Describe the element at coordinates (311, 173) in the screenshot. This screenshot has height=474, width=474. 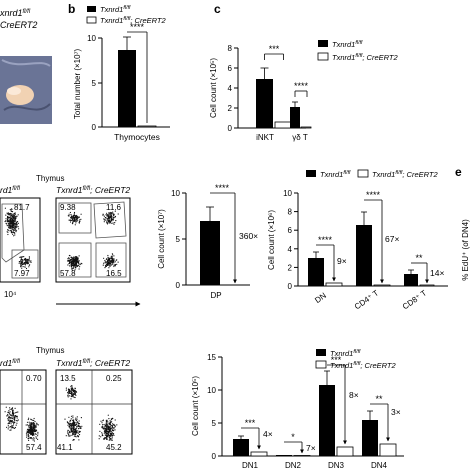
I see `legend-d-ctrl-swatch` at that location.